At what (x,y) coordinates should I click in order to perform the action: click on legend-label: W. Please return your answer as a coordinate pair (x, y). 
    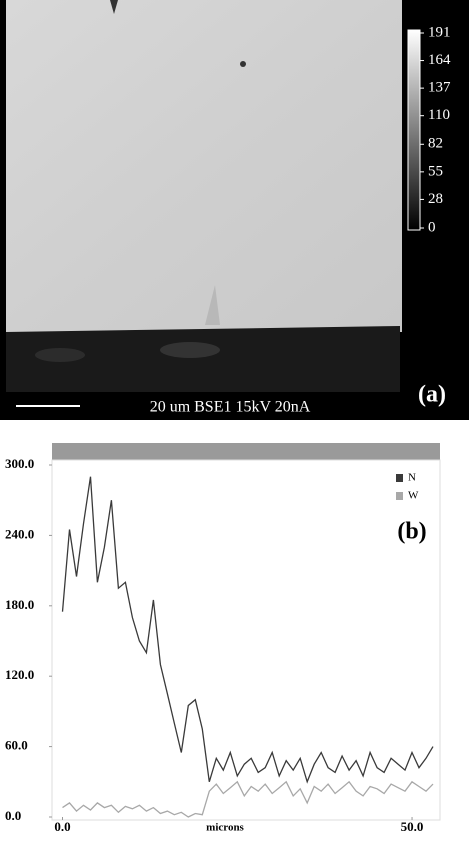
    Looking at the image, I should click on (413, 496).